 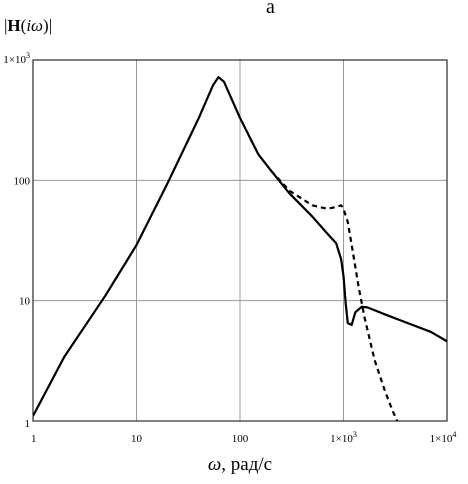 What do you see at coordinates (22, 181) in the screenshot?
I see `y-tick-label: 100` at bounding box center [22, 181].